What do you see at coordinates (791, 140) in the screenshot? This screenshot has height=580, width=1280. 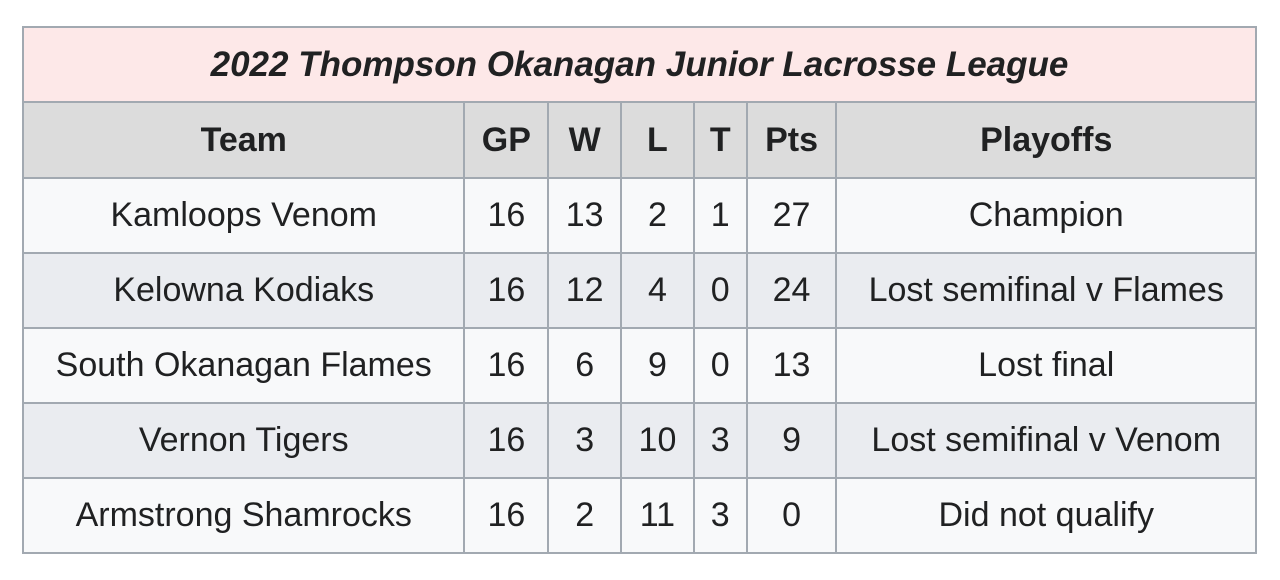 I see `column-header-pts: Pts` at bounding box center [791, 140].